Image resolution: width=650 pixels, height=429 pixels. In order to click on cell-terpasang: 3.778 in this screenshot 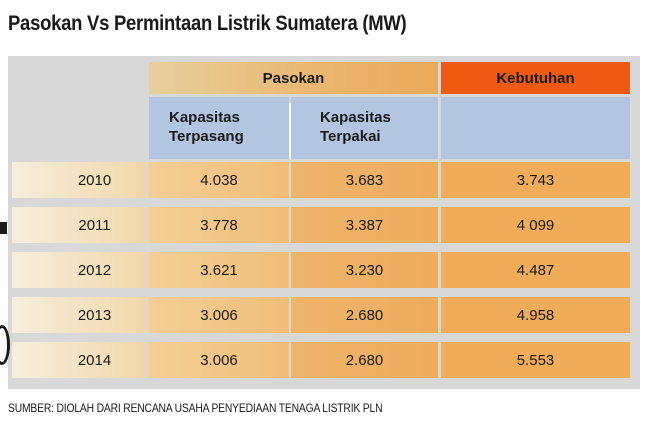, I will do `click(219, 225)`.